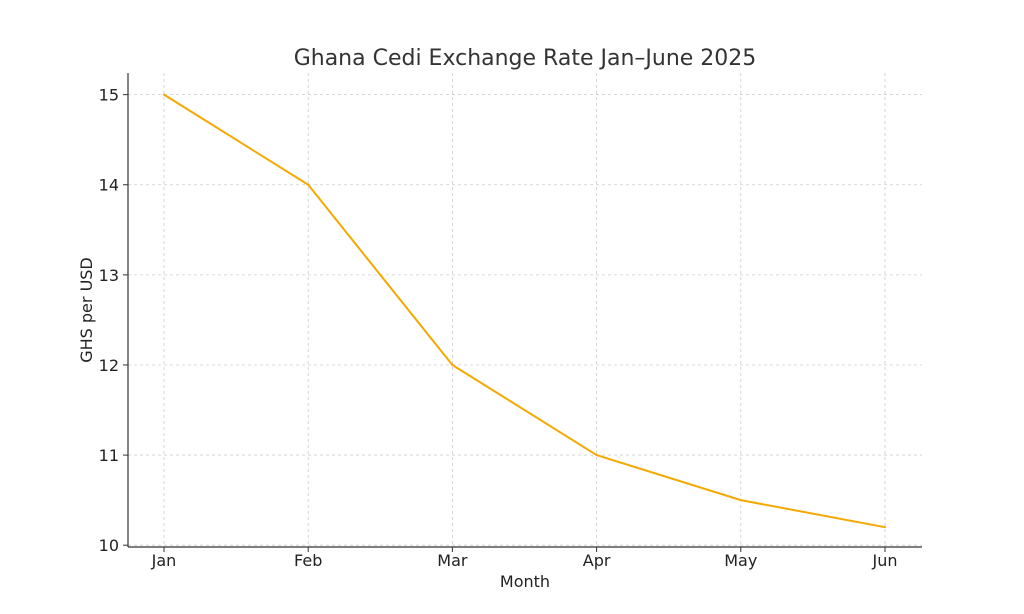 Image resolution: width=1024 pixels, height=614 pixels. What do you see at coordinates (525, 581) in the screenshot?
I see `x-axis-label: Month` at bounding box center [525, 581].